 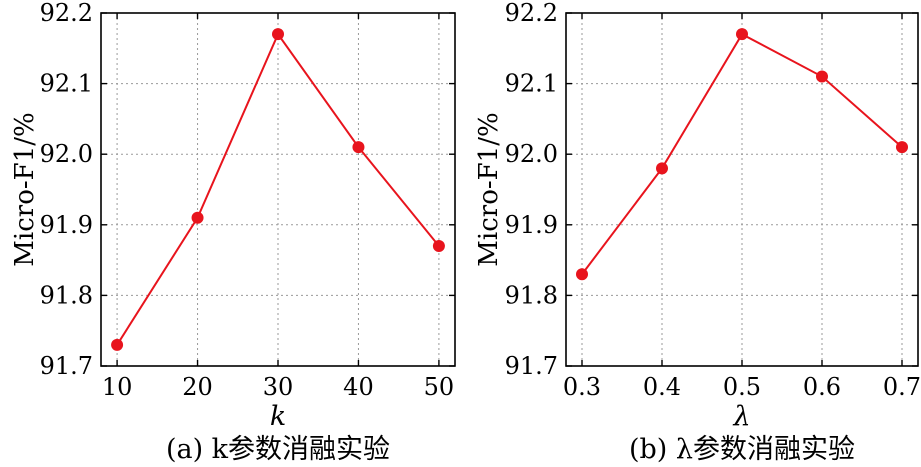 I want to click on x-tick-label: 40, so click(x=358, y=387).